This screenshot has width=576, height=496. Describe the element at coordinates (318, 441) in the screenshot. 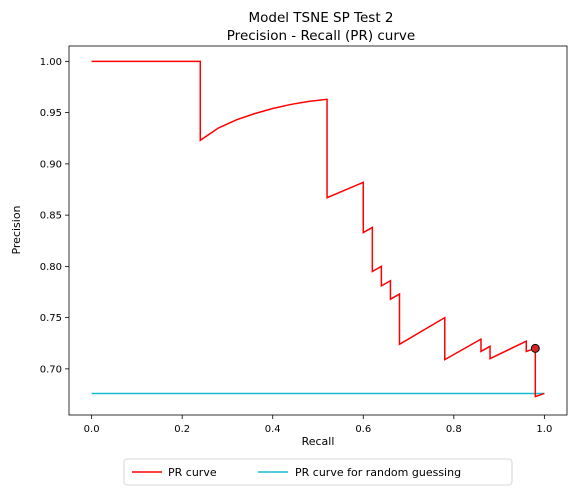

I see `x-axis-label: Recall` at that location.